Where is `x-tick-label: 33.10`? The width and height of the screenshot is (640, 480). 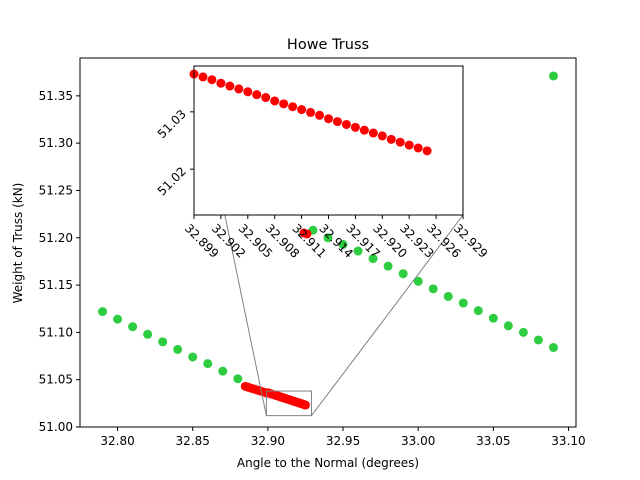 x-tick-label: 33.10 is located at coordinates (568, 441).